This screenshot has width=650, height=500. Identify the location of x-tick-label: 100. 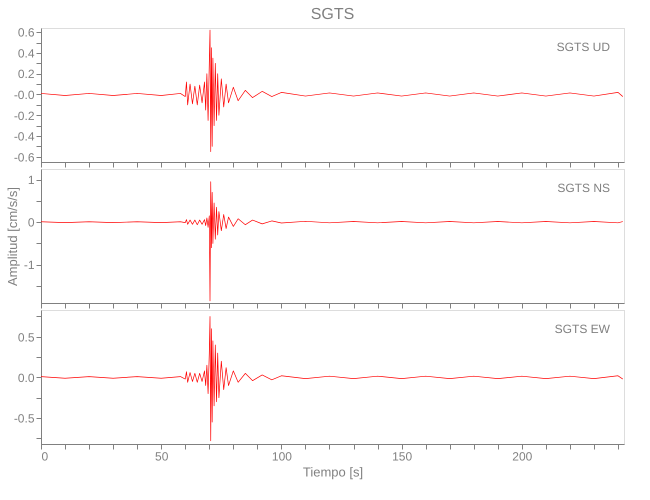
(282, 457).